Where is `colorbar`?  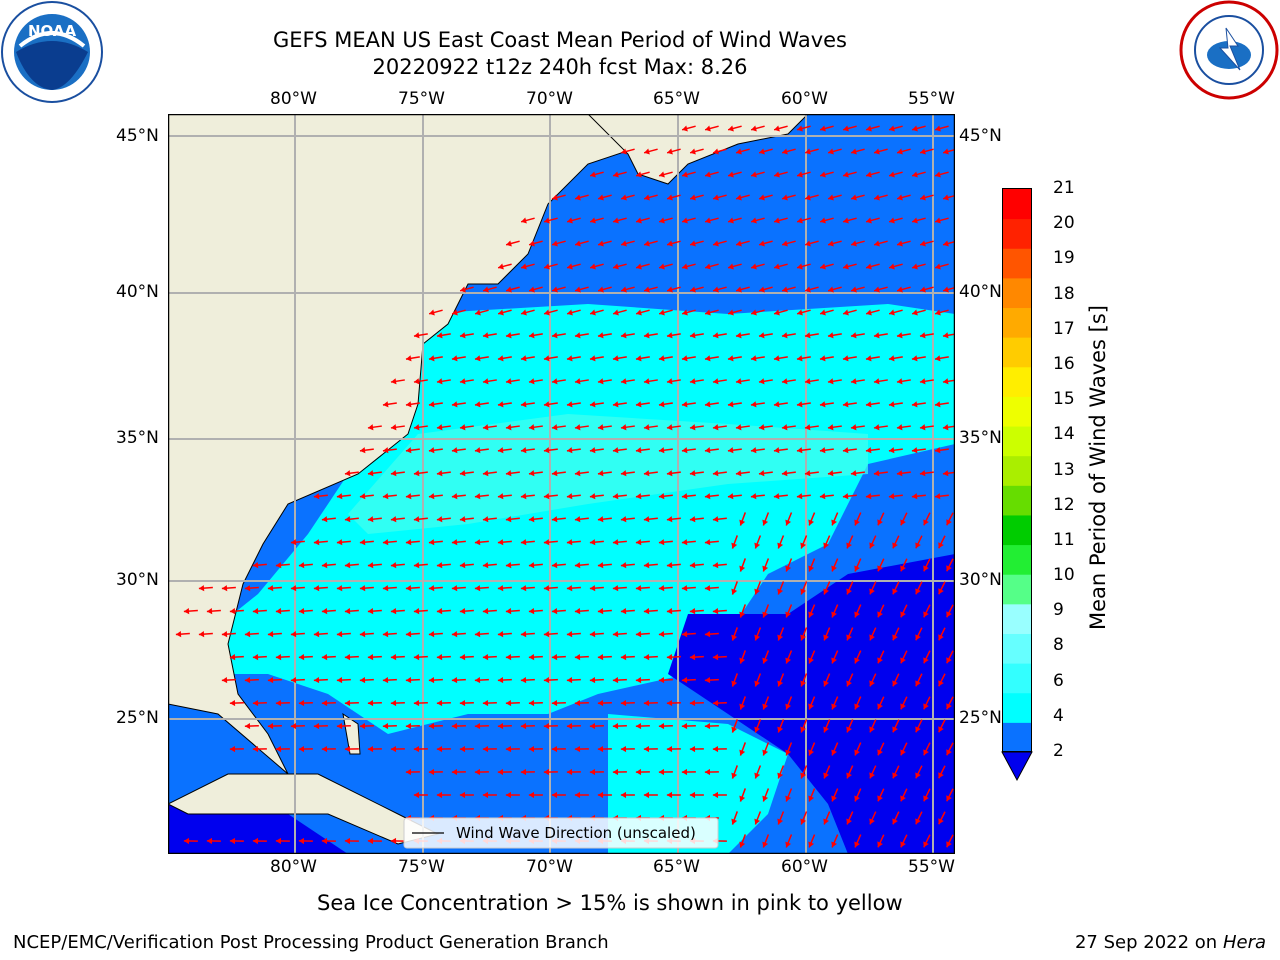
colorbar is located at coordinates (1017, 485).